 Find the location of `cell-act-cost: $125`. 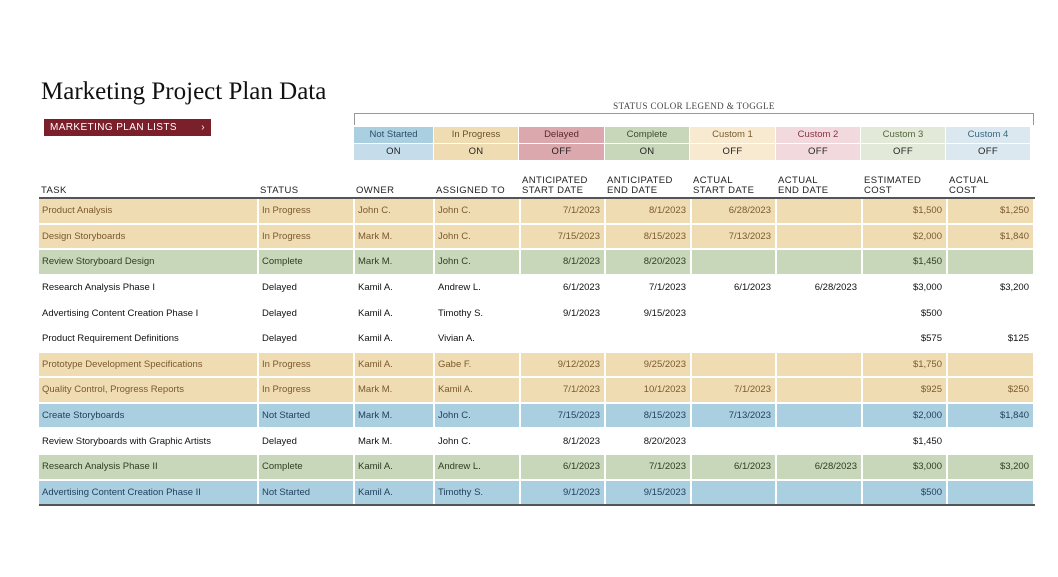

cell-act-cost: $125 is located at coordinates (991, 339).